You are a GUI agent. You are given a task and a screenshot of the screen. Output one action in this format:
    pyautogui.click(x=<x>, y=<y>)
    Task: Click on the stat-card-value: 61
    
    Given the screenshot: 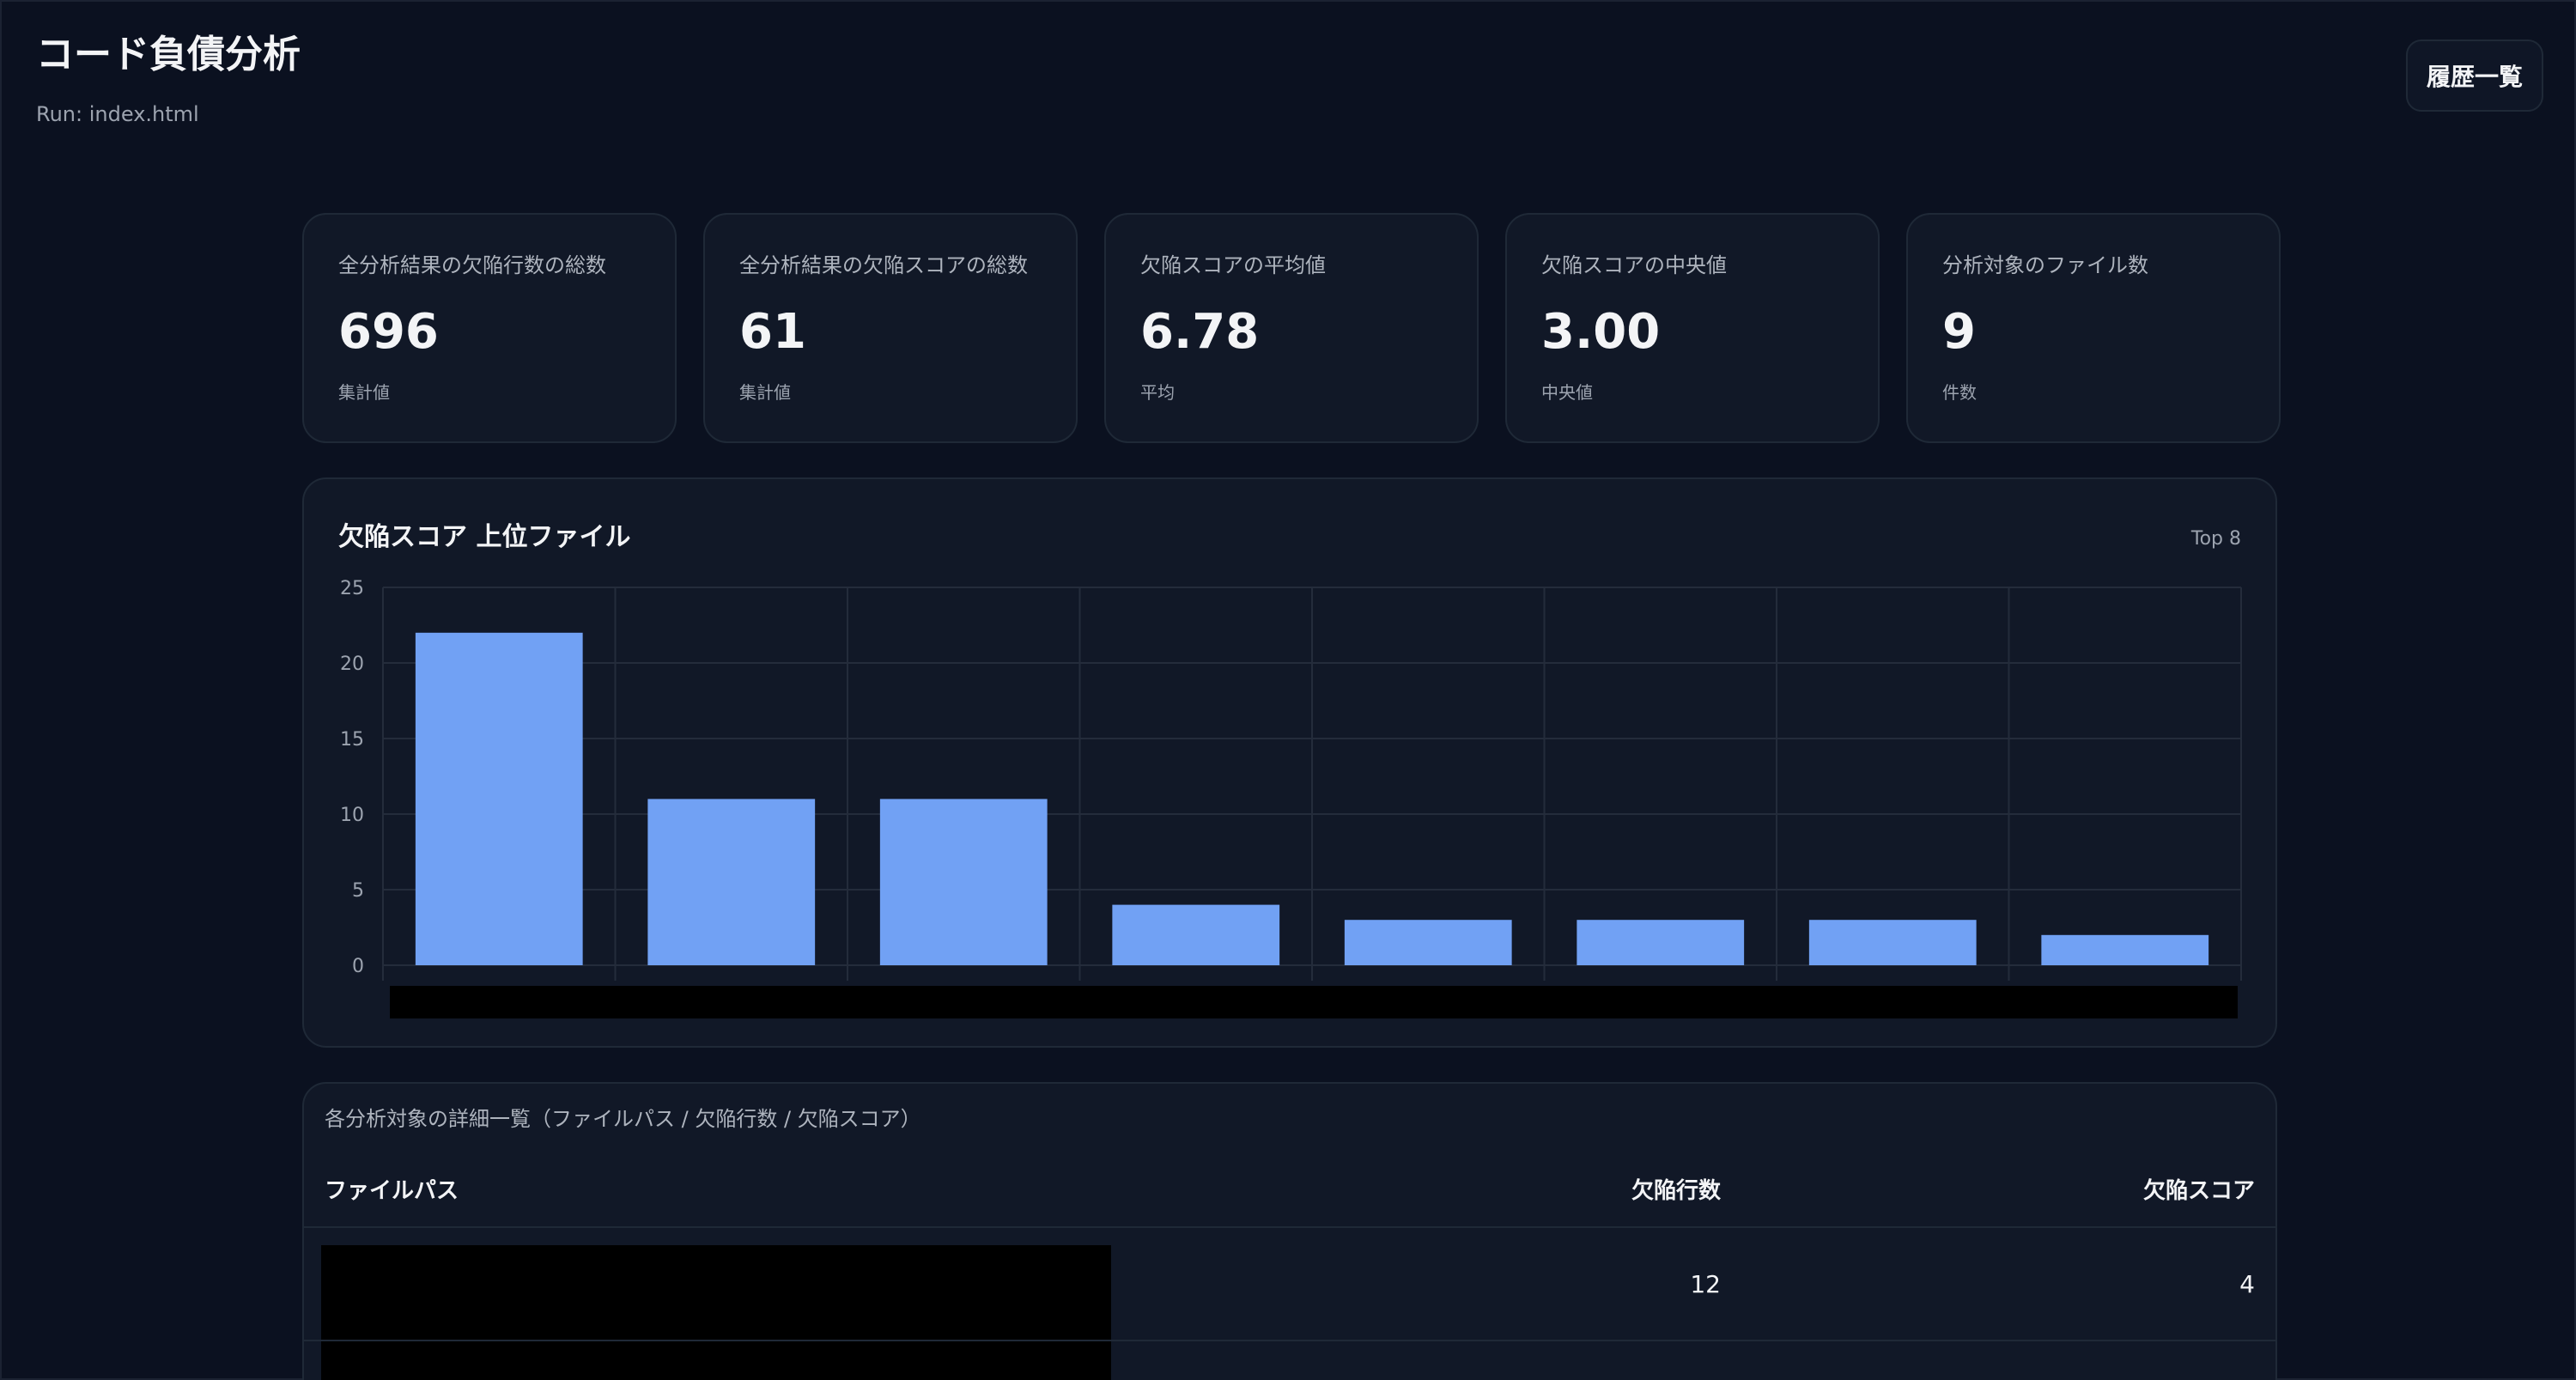 What is the action you would take?
    pyautogui.click(x=772, y=332)
    